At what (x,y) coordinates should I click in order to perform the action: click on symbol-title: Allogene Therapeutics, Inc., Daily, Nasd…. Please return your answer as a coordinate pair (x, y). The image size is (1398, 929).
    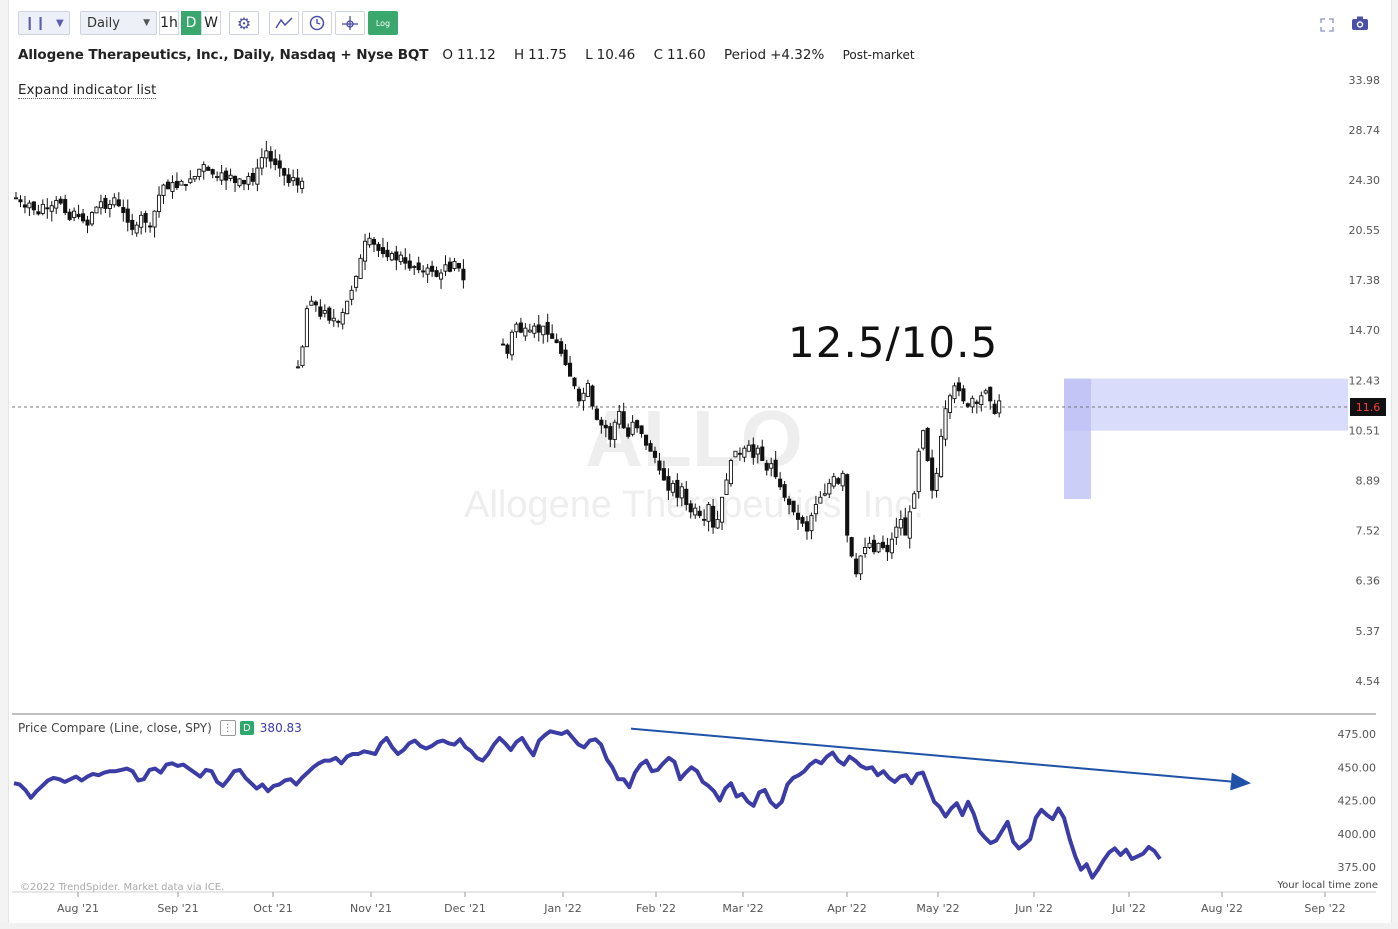
    Looking at the image, I should click on (223, 55).